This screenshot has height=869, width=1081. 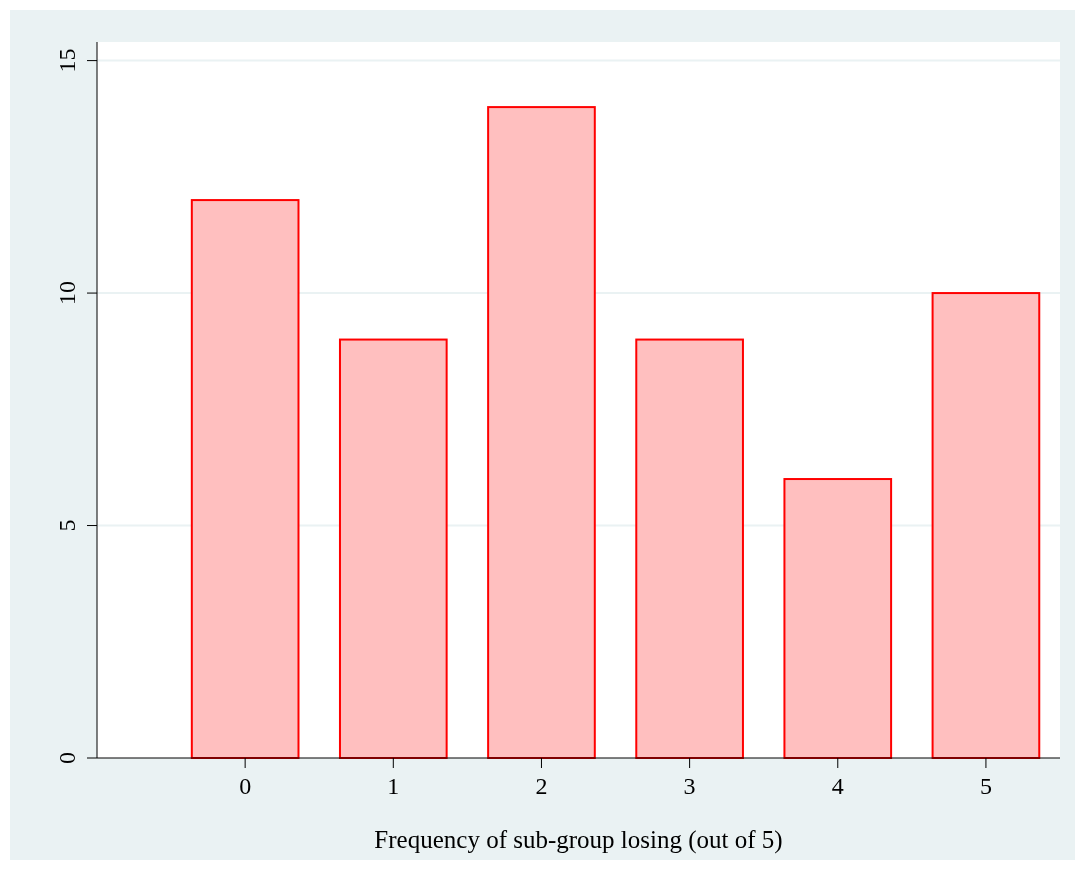 What do you see at coordinates (67, 293) in the screenshot?
I see `y-tick-label: 10` at bounding box center [67, 293].